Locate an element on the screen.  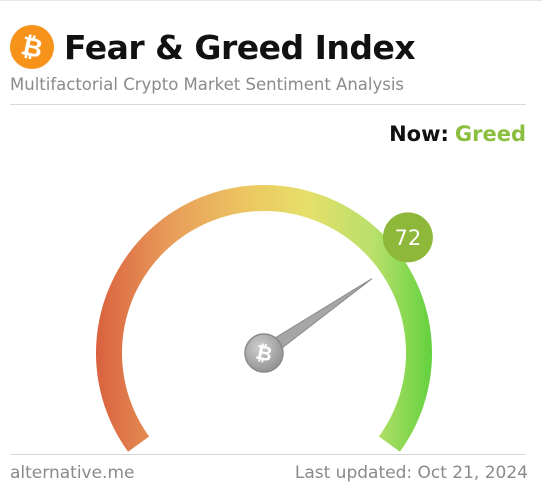
now-value: Greed is located at coordinates (490, 134).